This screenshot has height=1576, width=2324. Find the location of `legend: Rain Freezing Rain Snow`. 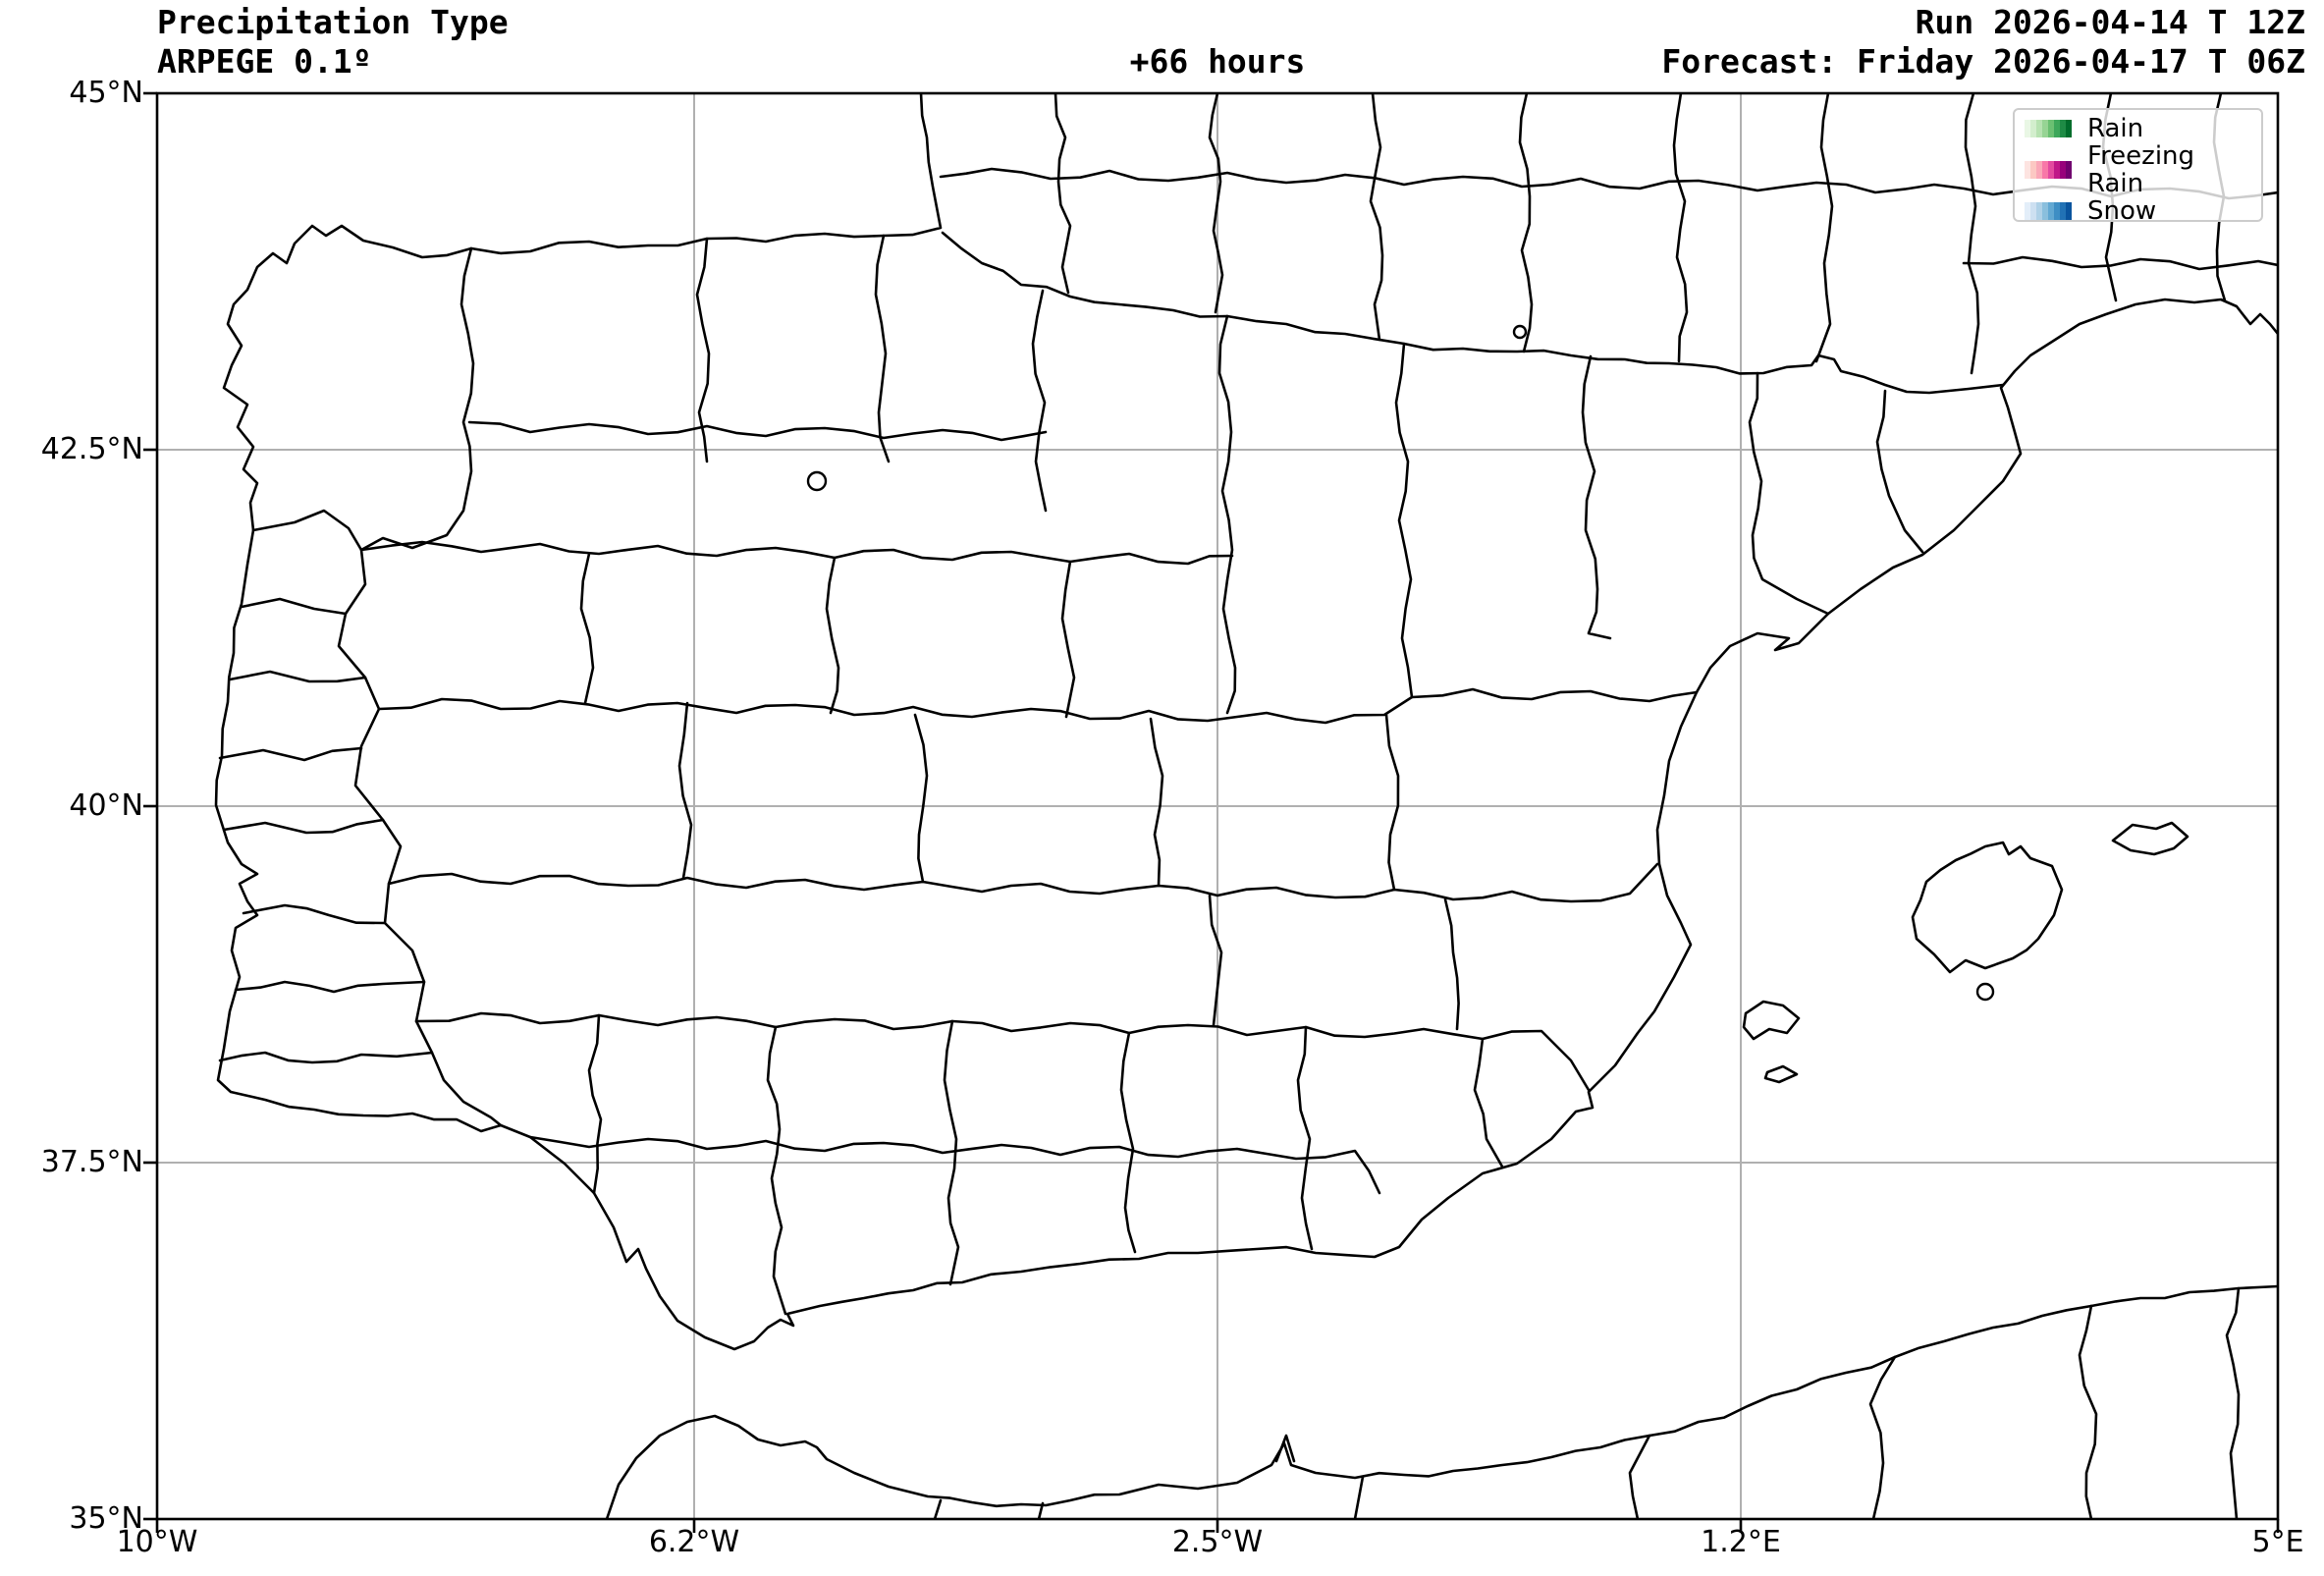

legend: Rain Freezing Rain Snow is located at coordinates (2138, 166).